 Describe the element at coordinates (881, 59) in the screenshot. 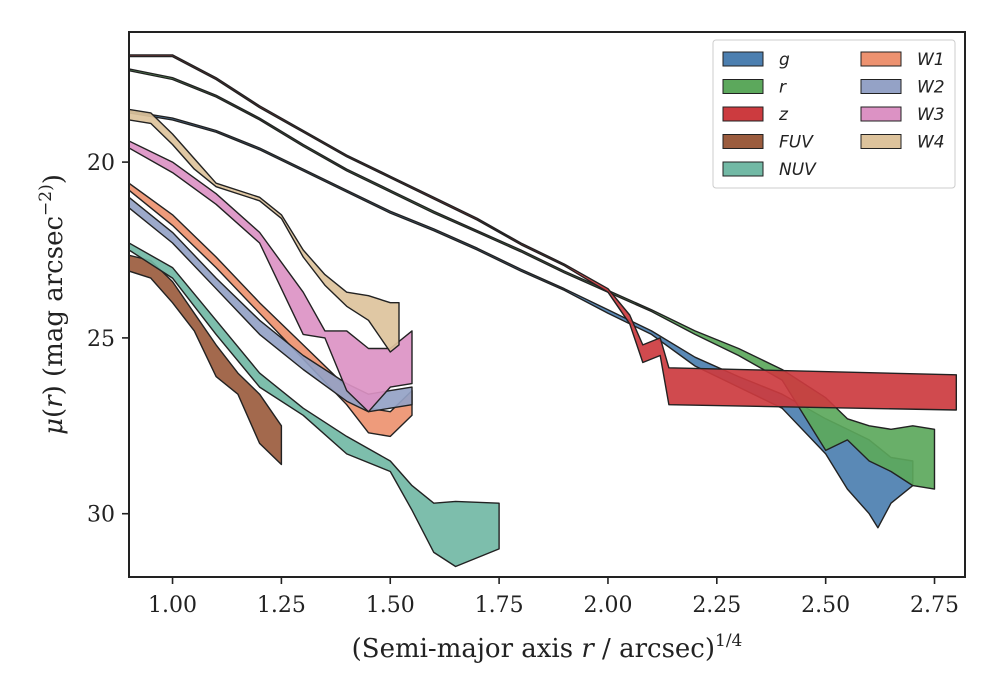

I see `legend-swatch-W1` at that location.